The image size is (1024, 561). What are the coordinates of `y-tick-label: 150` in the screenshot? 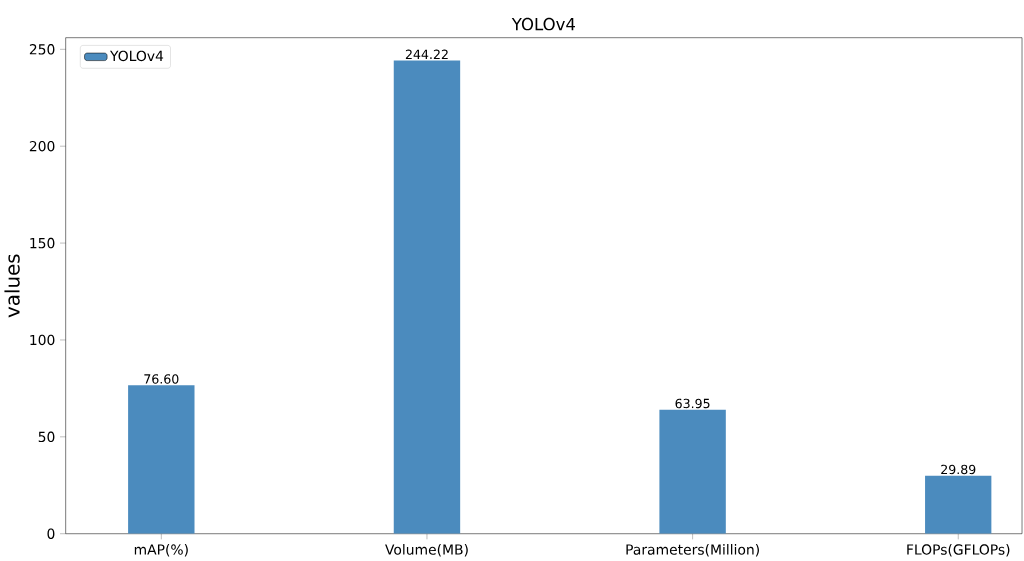 It's located at (42, 243).